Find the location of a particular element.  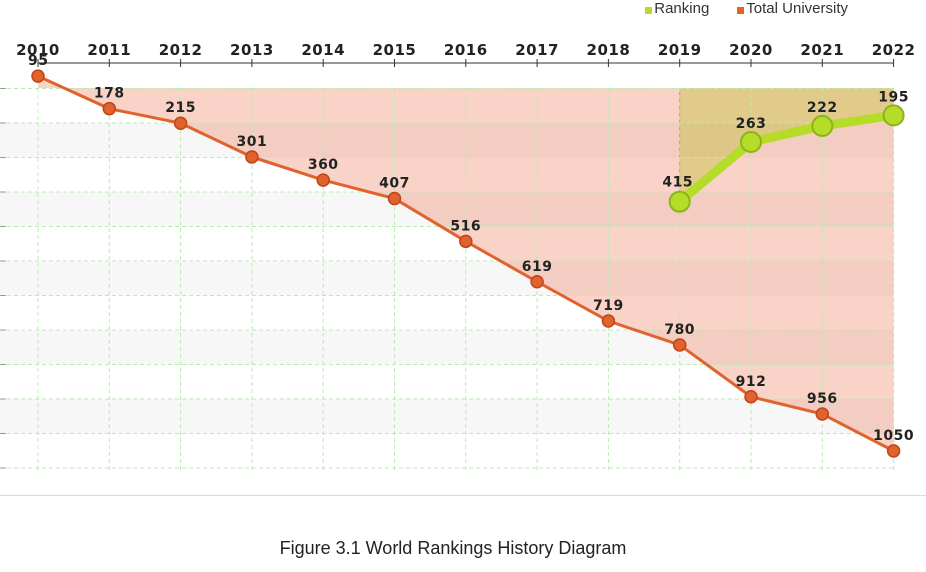

data-label-total-university: 619 is located at coordinates (537, 267).